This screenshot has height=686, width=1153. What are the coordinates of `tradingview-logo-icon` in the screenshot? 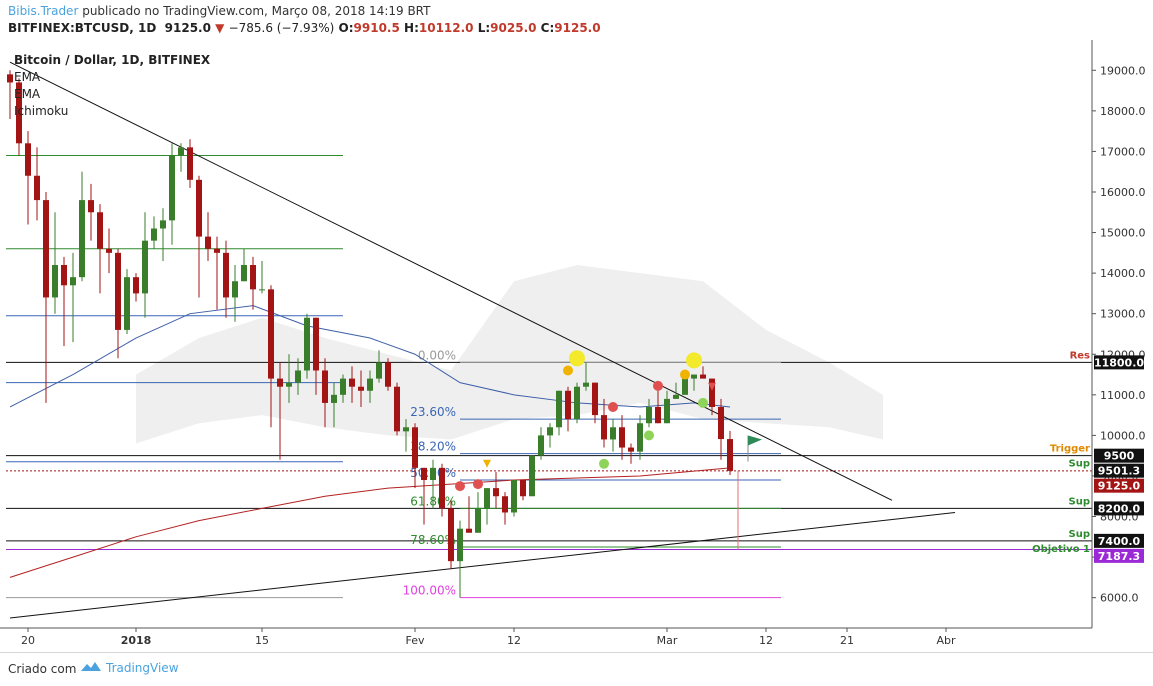 It's located at (91, 666).